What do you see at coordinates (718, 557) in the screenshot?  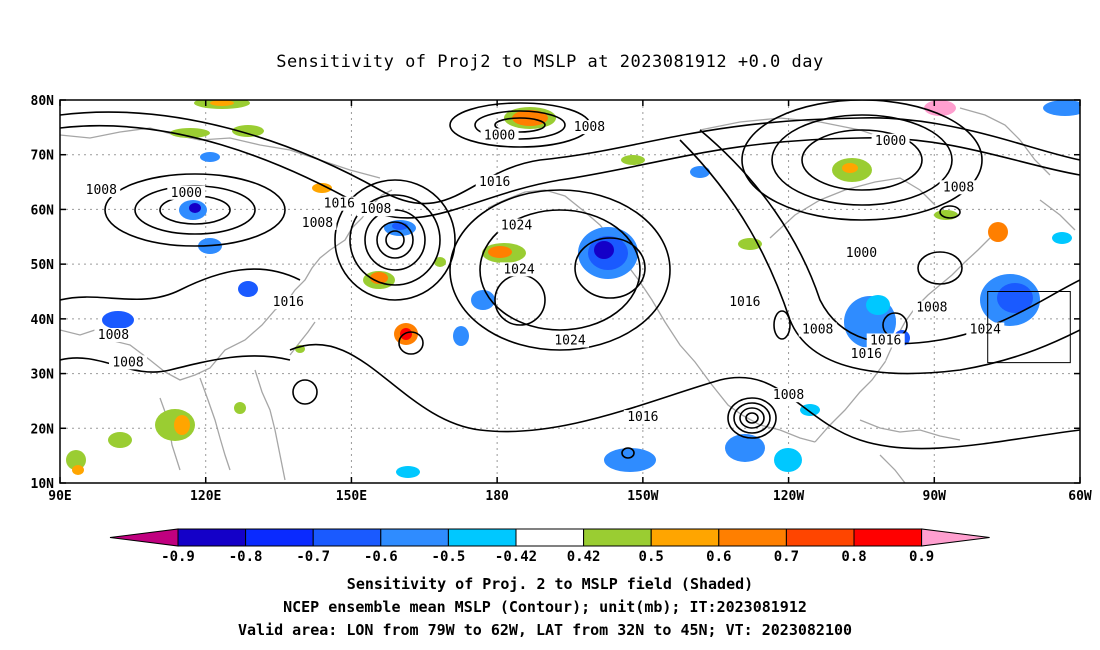 I see `colorbar-label: 0.6` at bounding box center [718, 557].